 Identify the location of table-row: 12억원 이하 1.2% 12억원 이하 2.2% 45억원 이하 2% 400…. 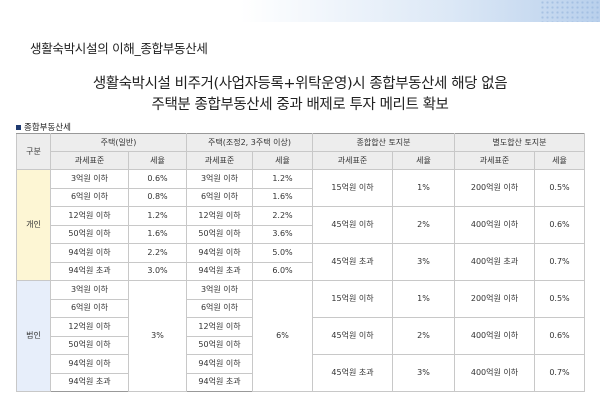
(301, 225).